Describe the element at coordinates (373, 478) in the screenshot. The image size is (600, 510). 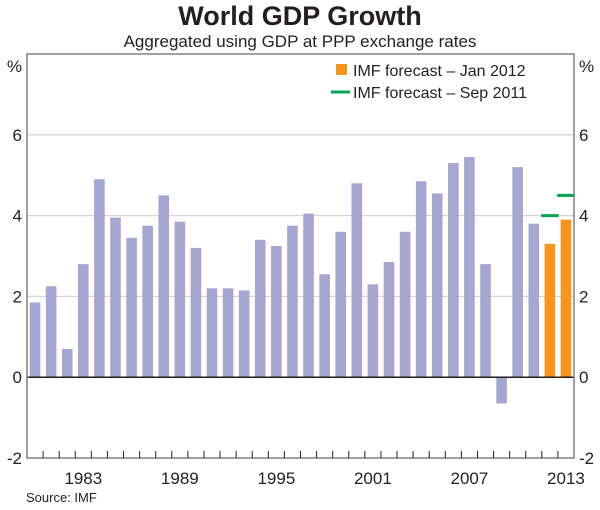
I see `x-tick-label: 2001` at that location.